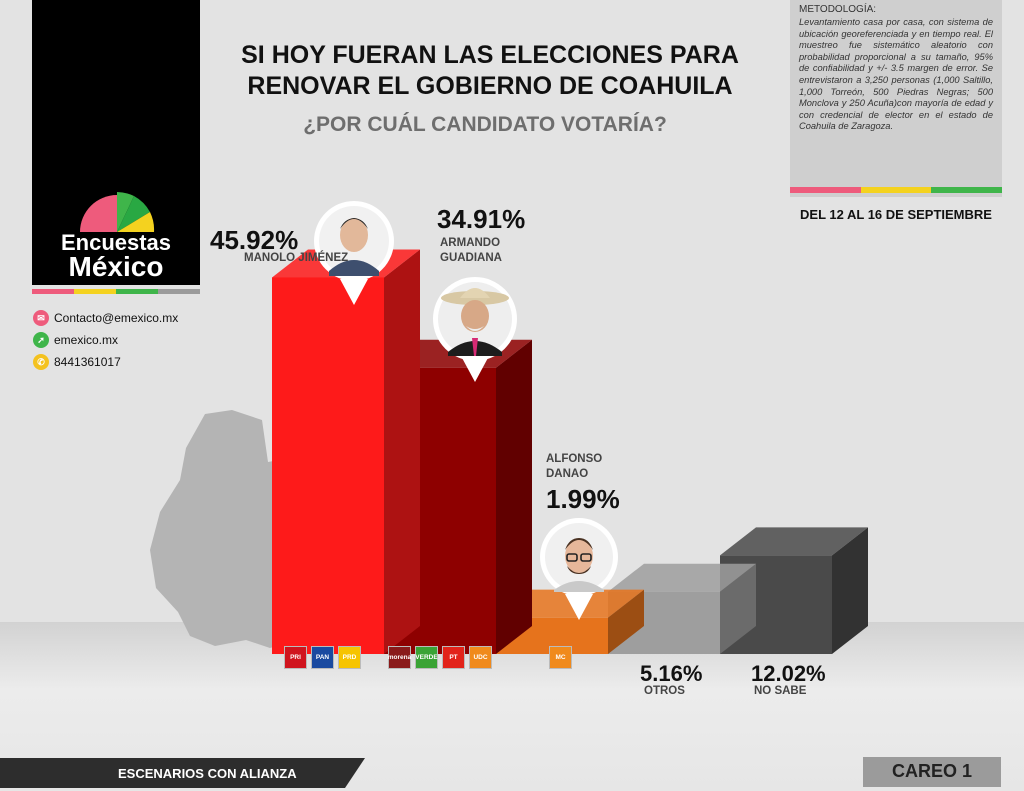 This screenshot has width=1024, height=791. I want to click on candidate-name-armando: ARMANDO GUADIANA, so click(471, 250).